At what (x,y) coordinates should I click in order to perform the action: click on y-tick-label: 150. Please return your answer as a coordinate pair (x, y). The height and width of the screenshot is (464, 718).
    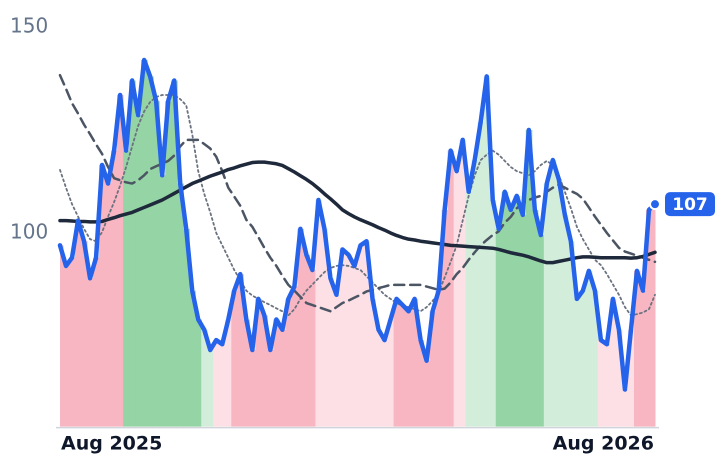
    Looking at the image, I should click on (29, 25).